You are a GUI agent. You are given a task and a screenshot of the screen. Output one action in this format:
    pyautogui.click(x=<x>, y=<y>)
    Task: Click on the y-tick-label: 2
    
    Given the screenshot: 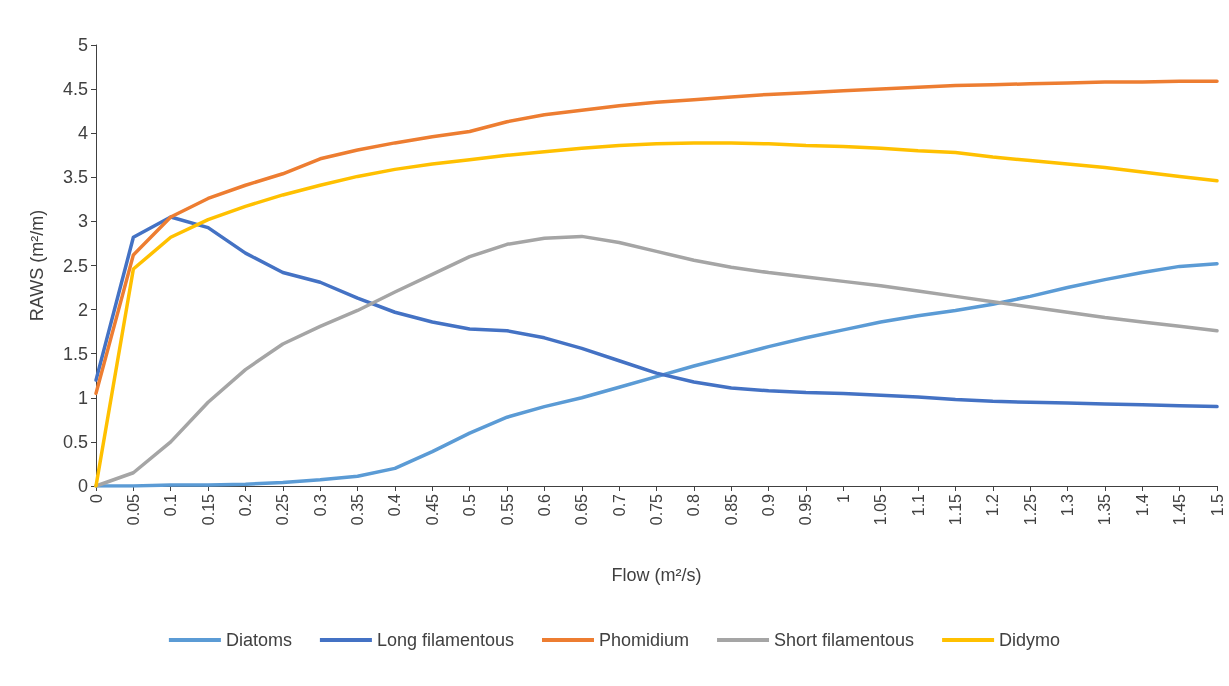 What is the action you would take?
    pyautogui.click(x=82, y=309)
    